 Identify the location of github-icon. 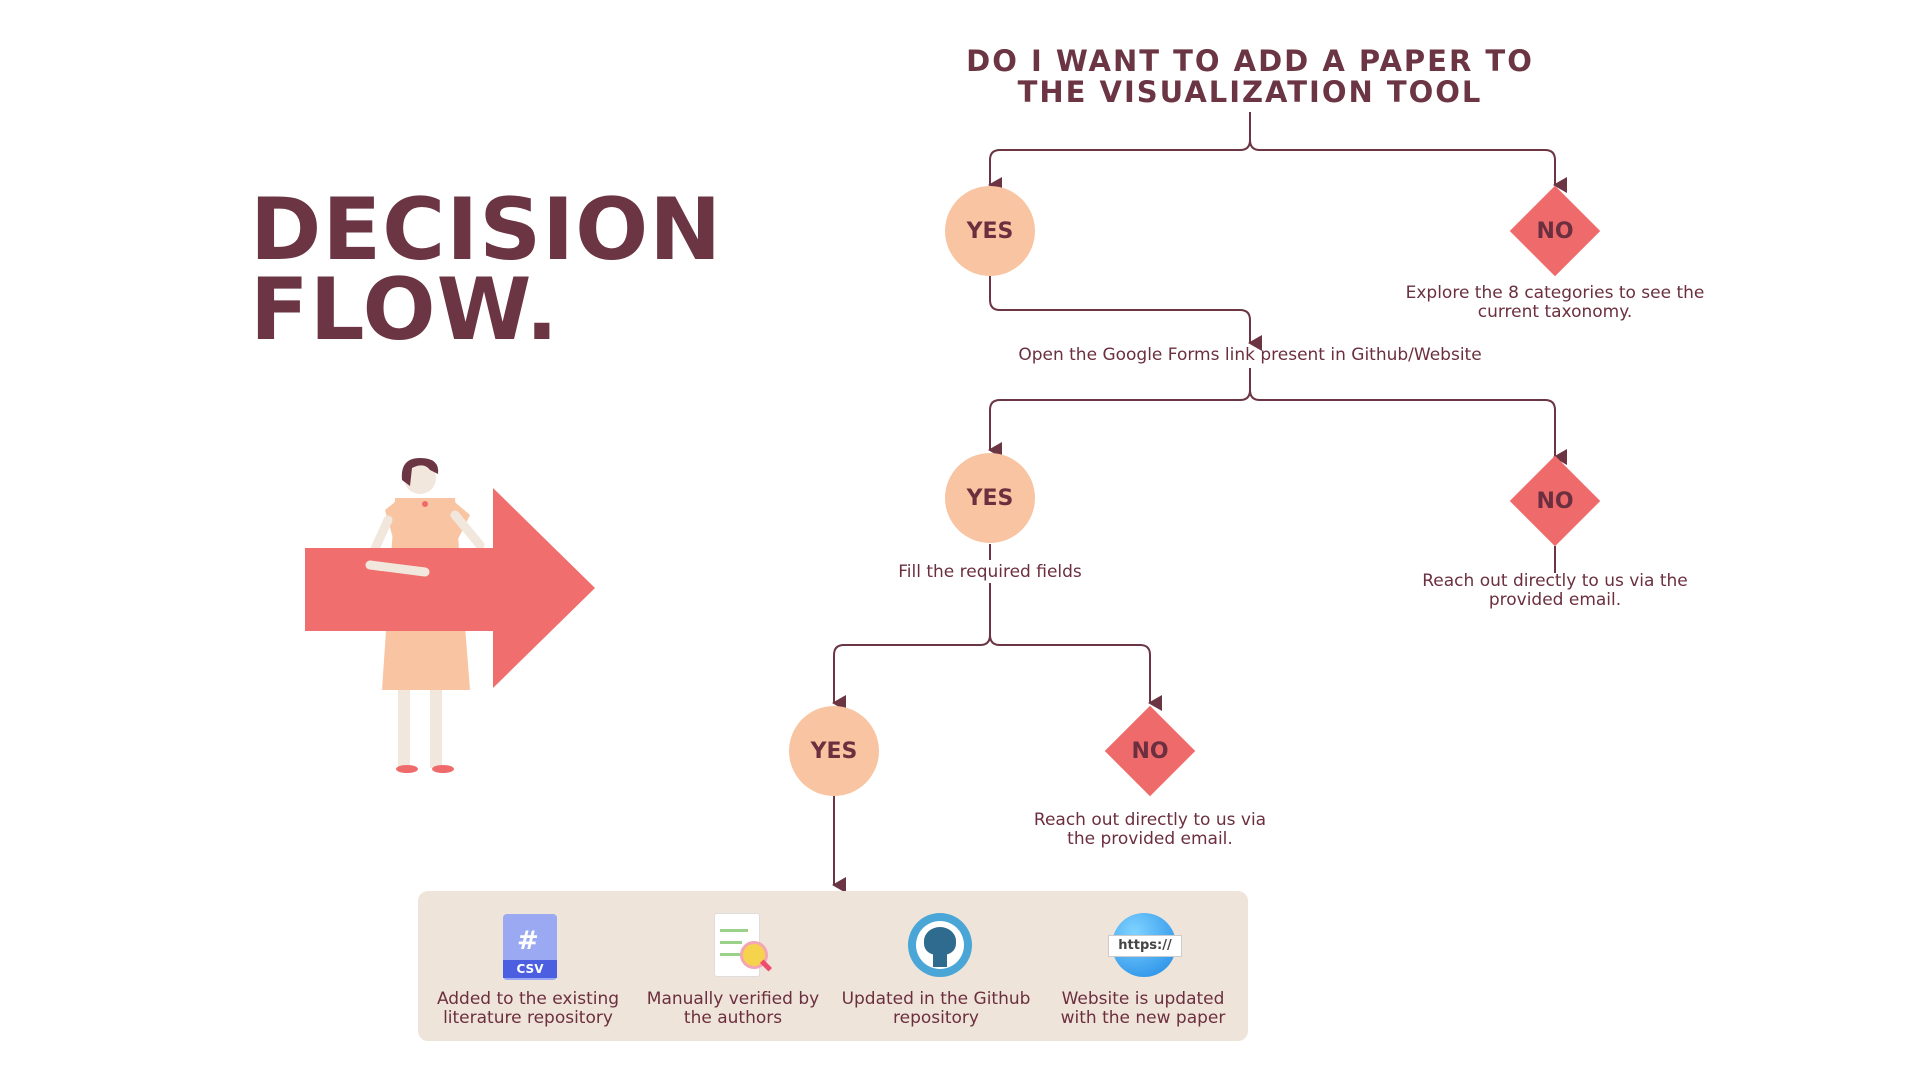
(941, 946).